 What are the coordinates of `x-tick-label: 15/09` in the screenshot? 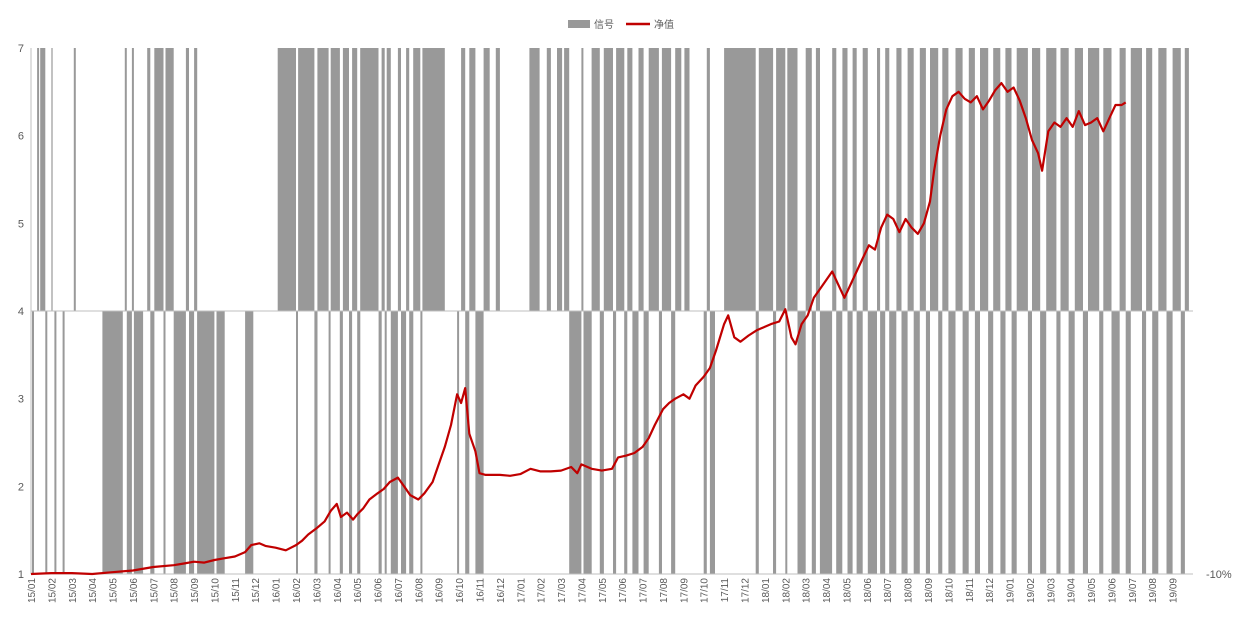 It's located at (195, 590).